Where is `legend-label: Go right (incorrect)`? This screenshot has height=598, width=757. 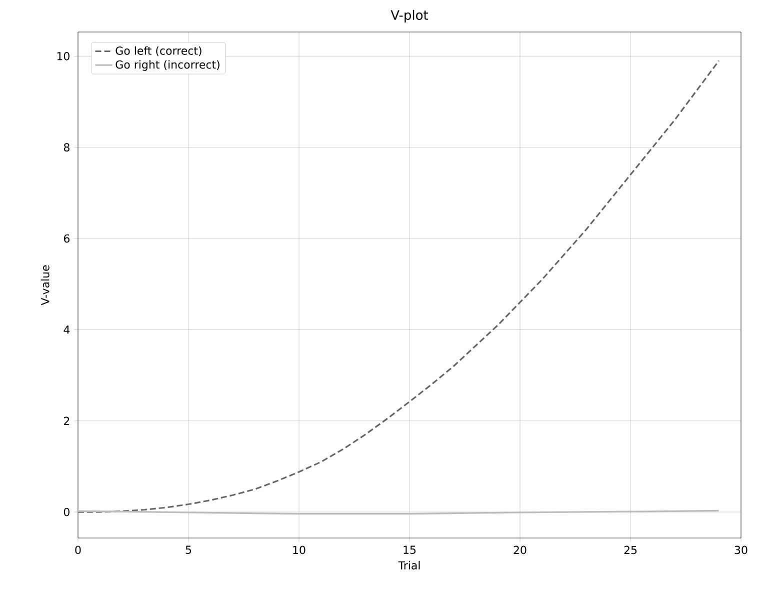 legend-label: Go right (incorrect) is located at coordinates (168, 65).